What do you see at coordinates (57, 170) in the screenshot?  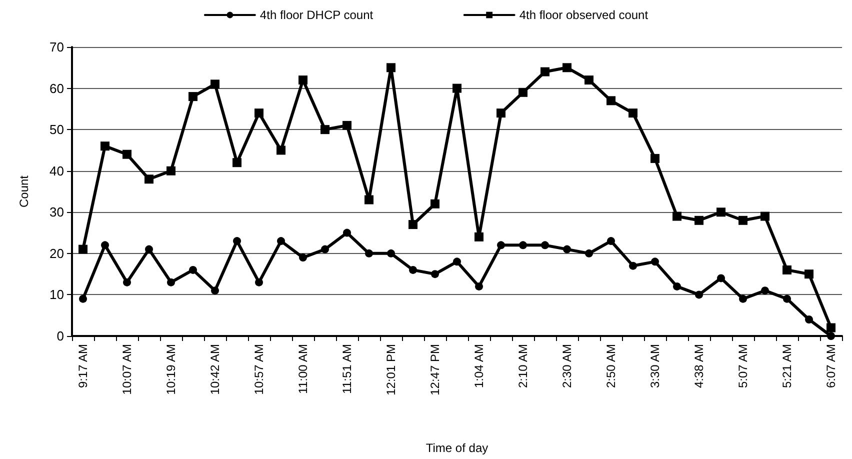 I see `y-tick-label: 40` at bounding box center [57, 170].